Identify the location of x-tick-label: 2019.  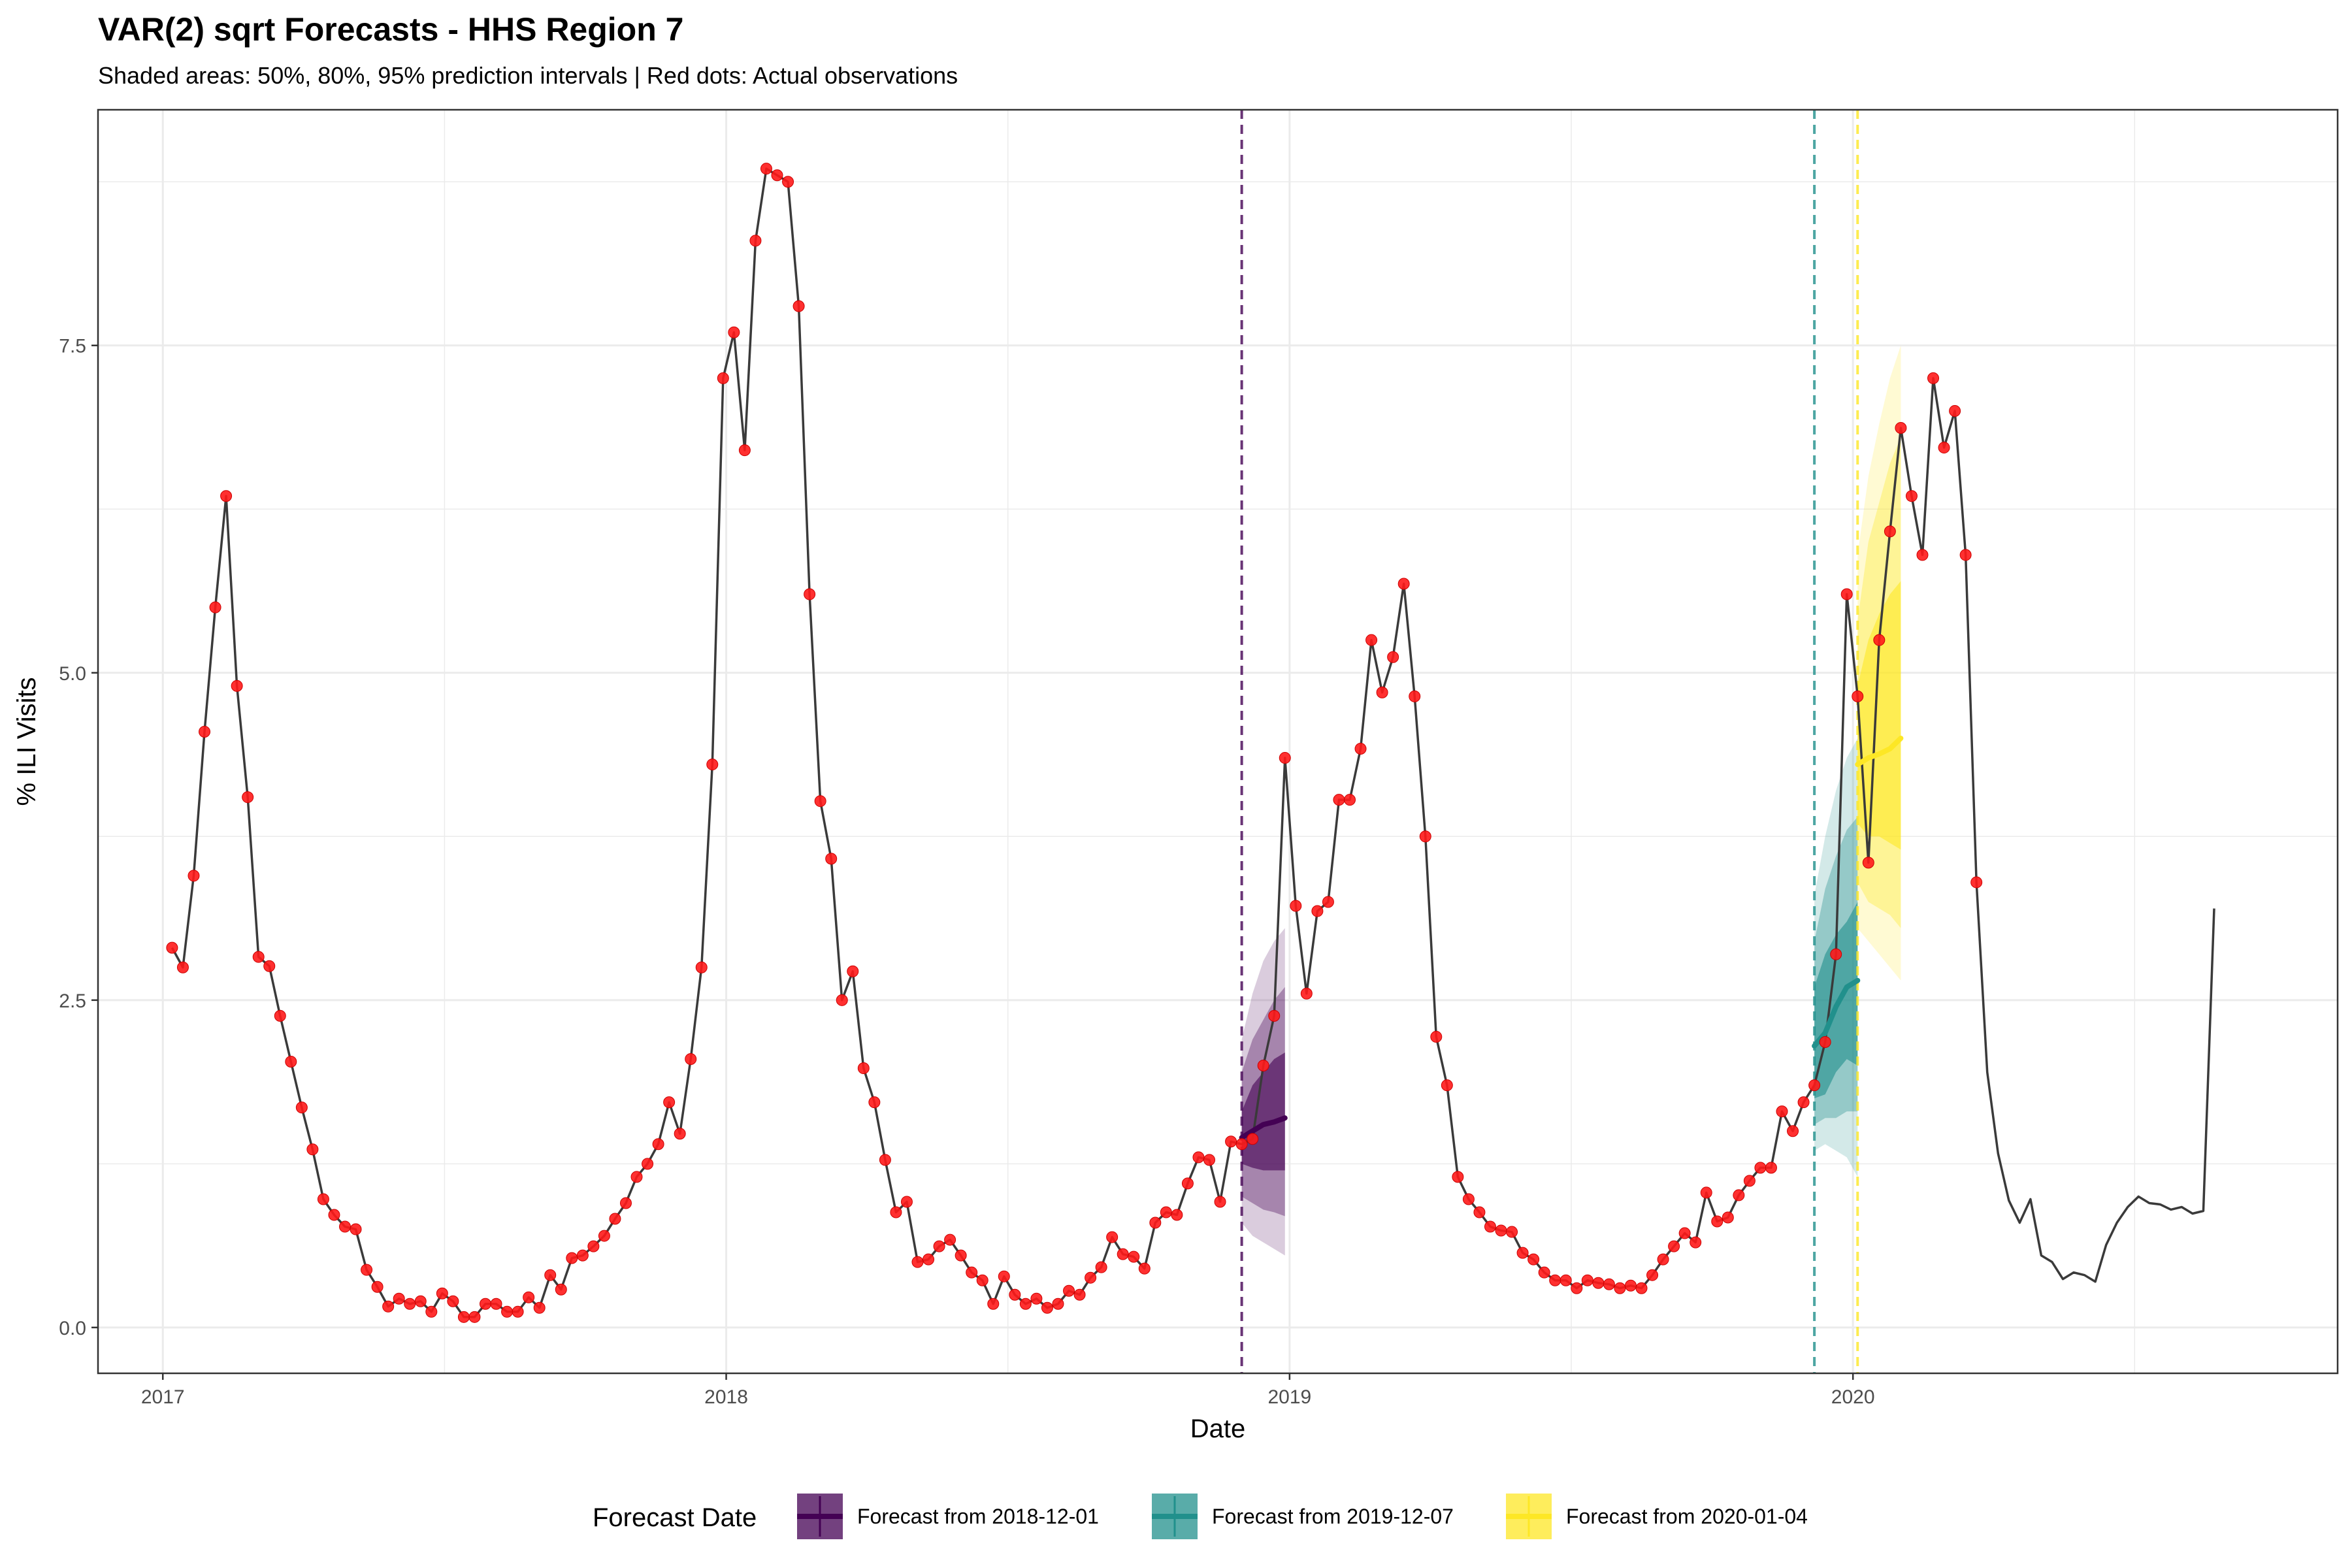
(1289, 1397).